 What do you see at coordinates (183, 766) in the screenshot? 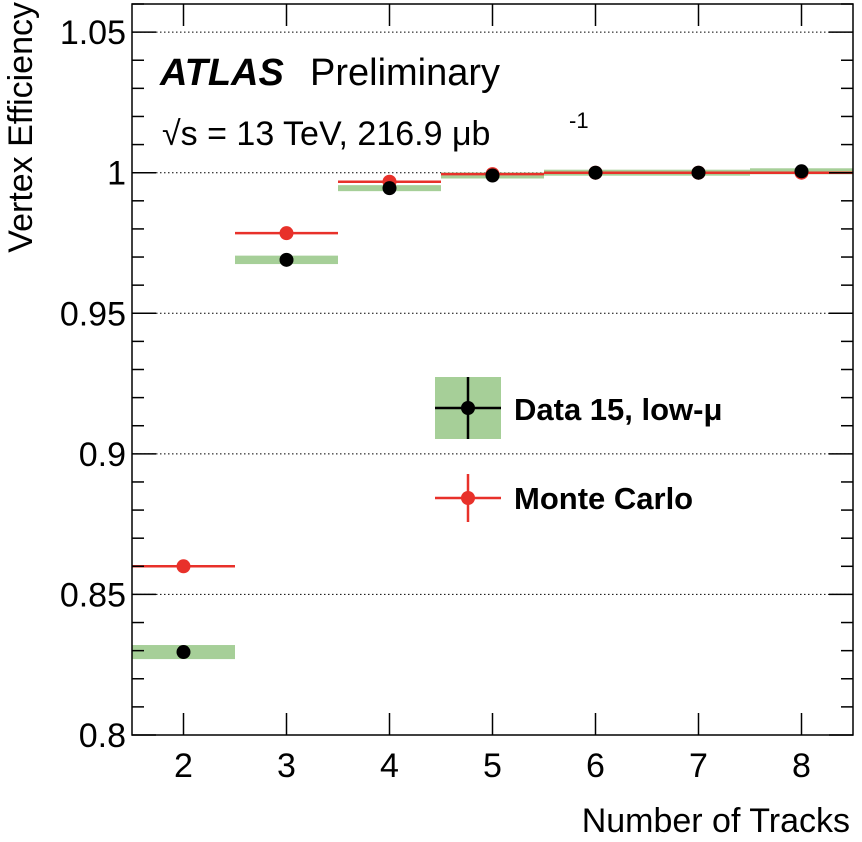
I see `x-tick-label: 2` at bounding box center [183, 766].